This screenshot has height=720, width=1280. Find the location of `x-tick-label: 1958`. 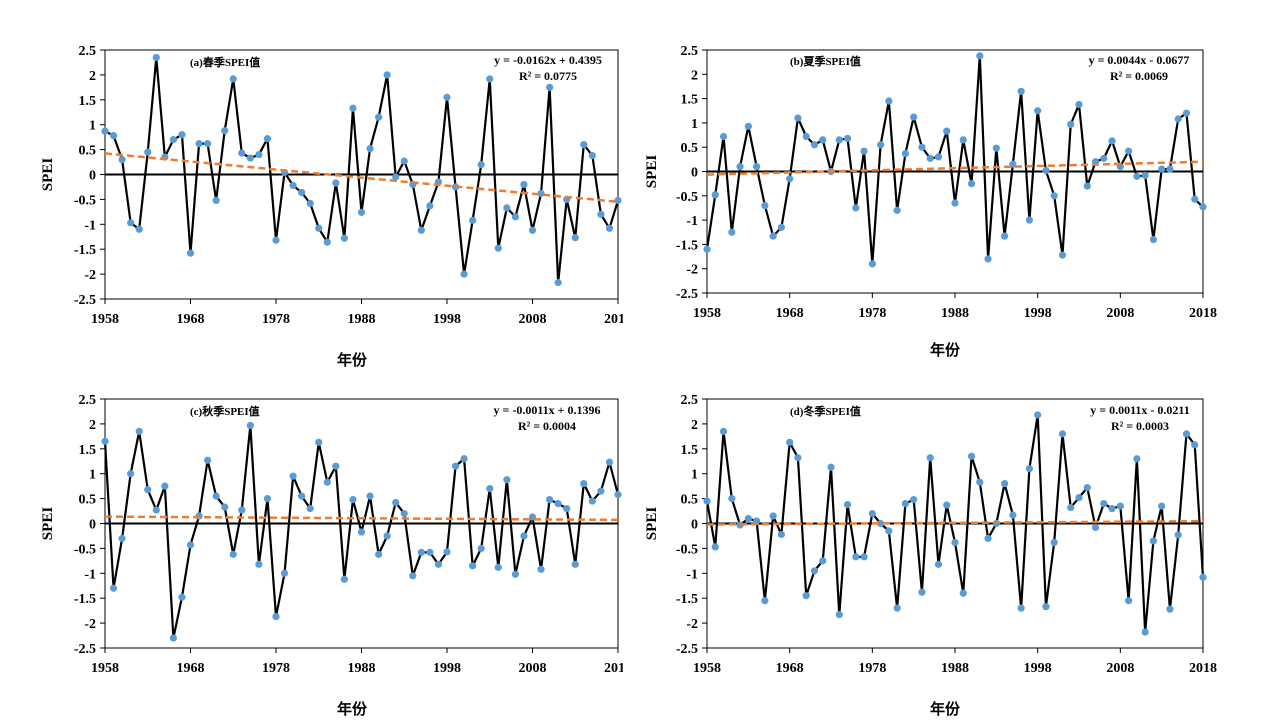

x-tick-label: 1958 is located at coordinates (707, 668).